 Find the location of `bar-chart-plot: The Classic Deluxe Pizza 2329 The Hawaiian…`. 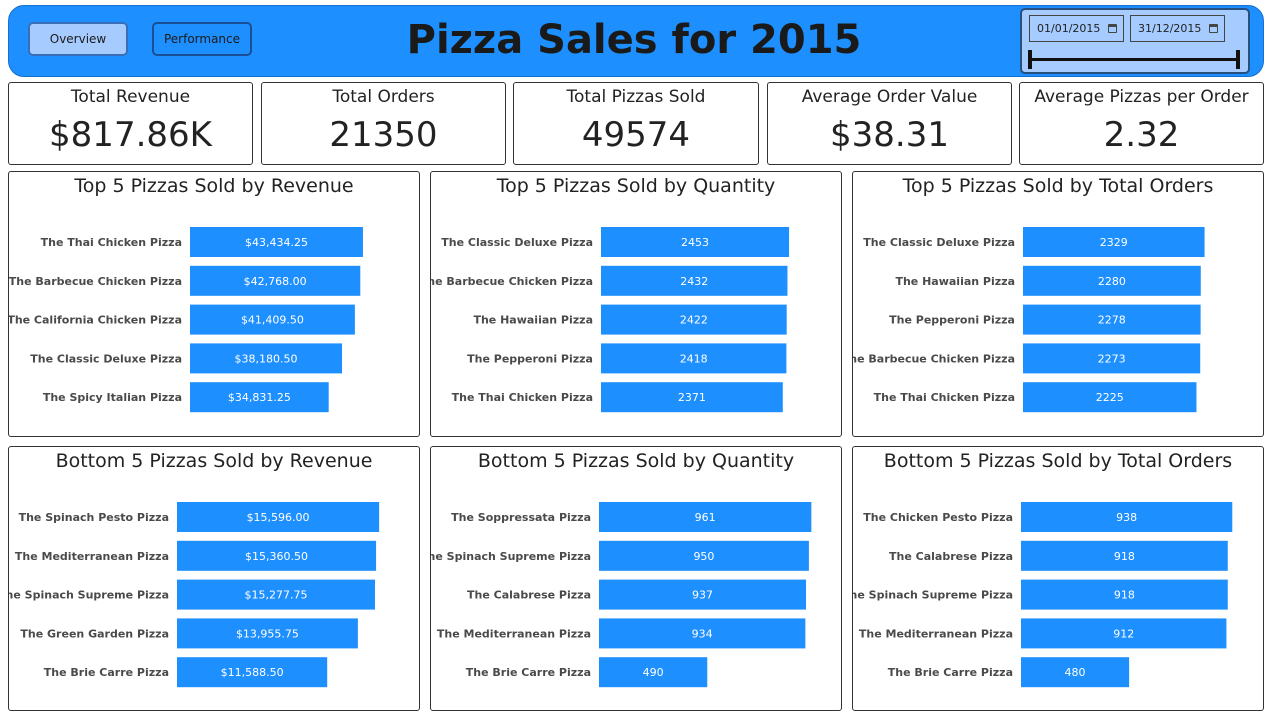

bar-chart-plot: The Classic Deluxe Pizza 2329 The Hawaiian… is located at coordinates (1029, 320).